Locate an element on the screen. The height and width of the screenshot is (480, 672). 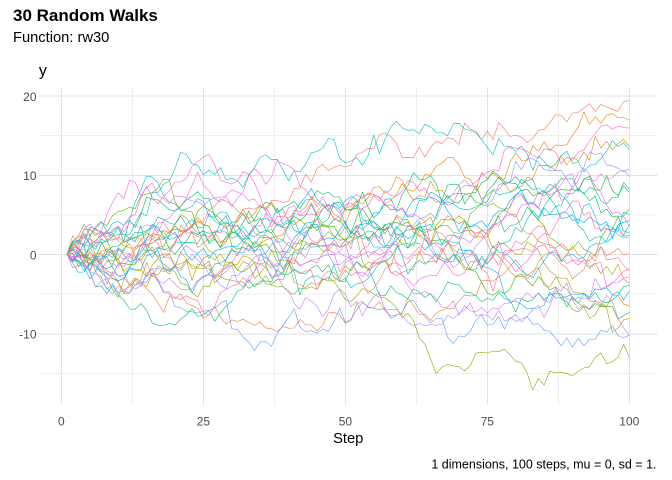
svg-text: 75 is located at coordinates (488, 421).